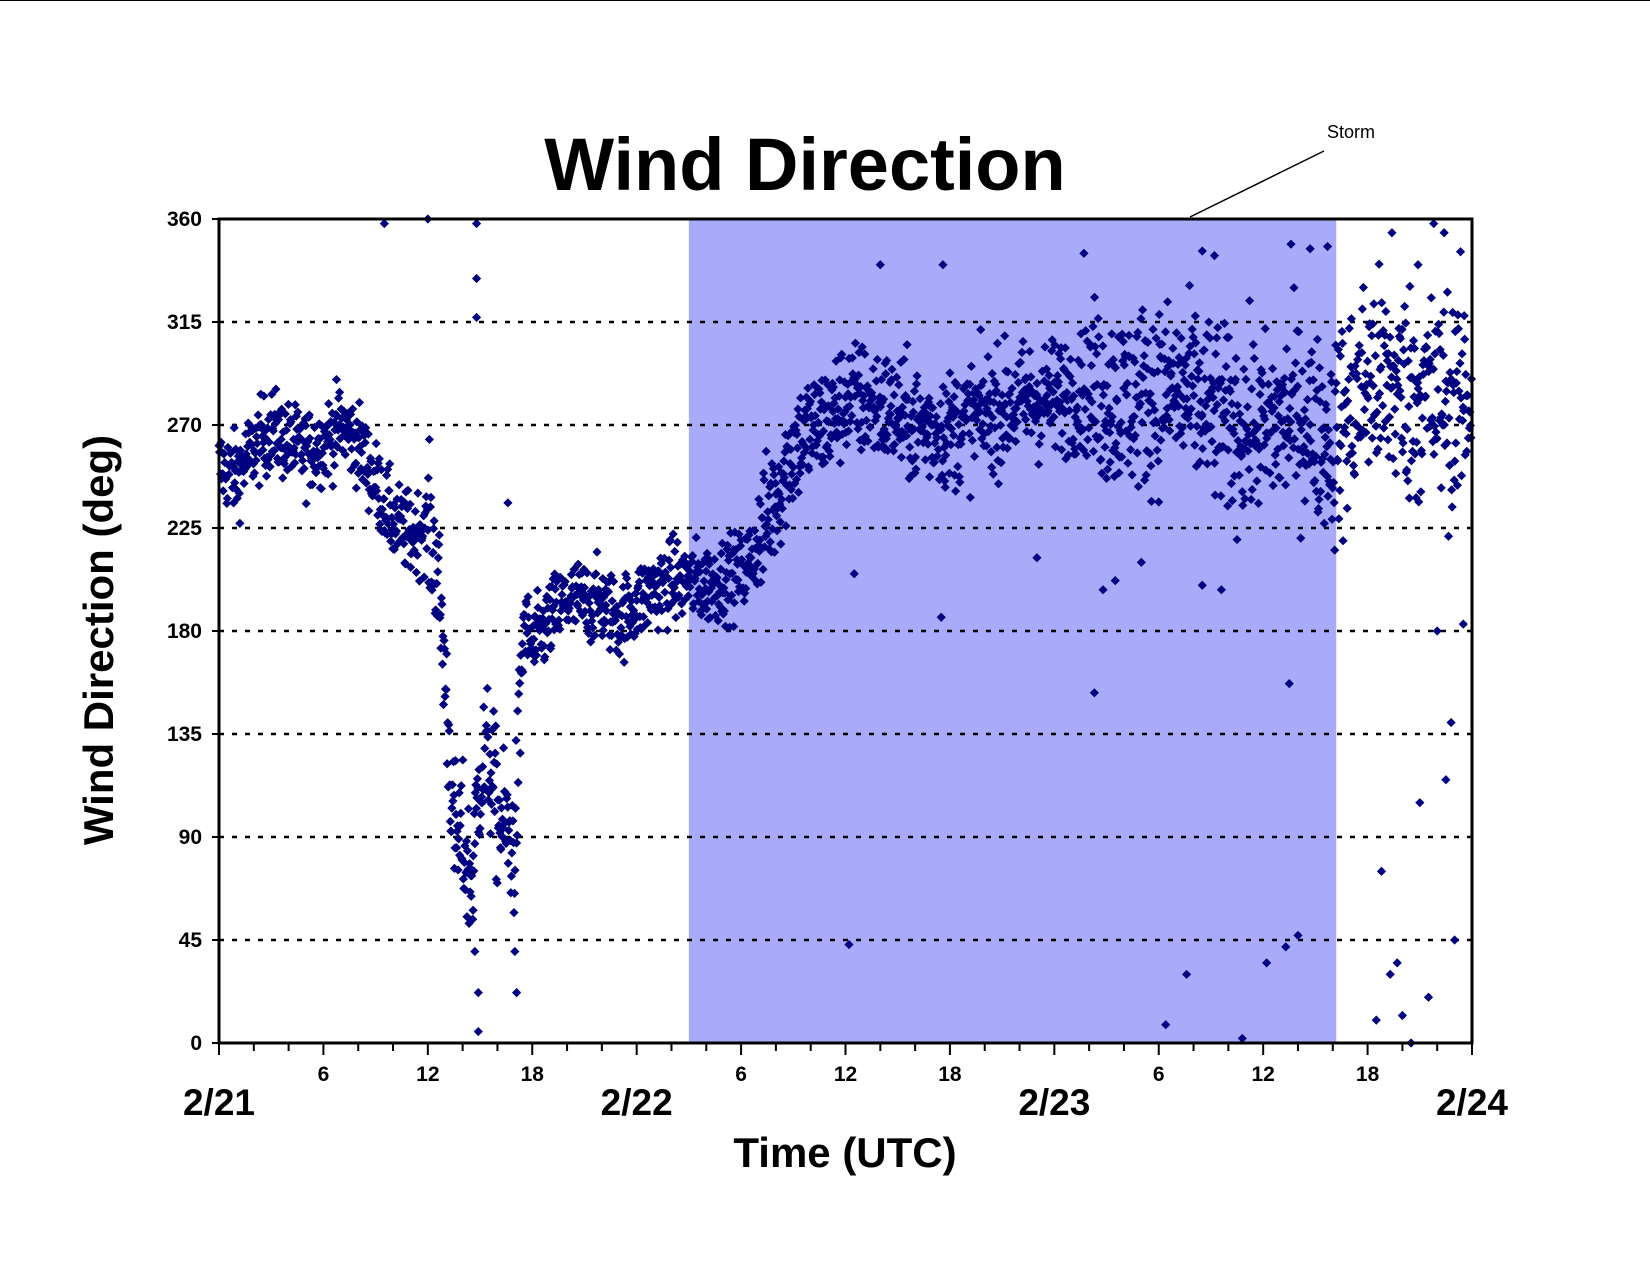 The width and height of the screenshot is (1650, 1275). I want to click on y-tick-label-270: 270, so click(184, 425).